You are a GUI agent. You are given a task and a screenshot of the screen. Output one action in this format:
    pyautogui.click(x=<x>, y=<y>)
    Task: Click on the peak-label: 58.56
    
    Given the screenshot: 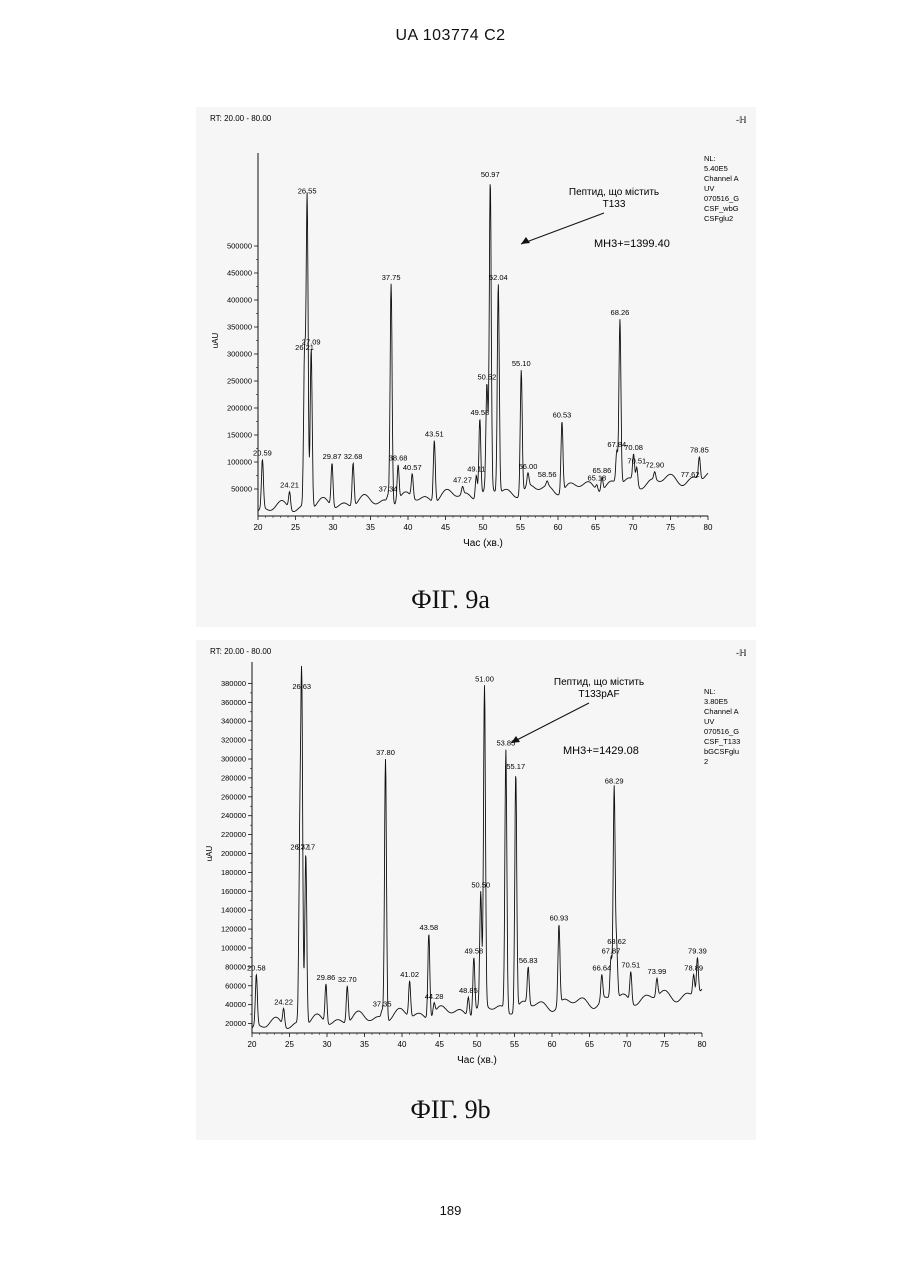 What is the action you would take?
    pyautogui.click(x=547, y=474)
    